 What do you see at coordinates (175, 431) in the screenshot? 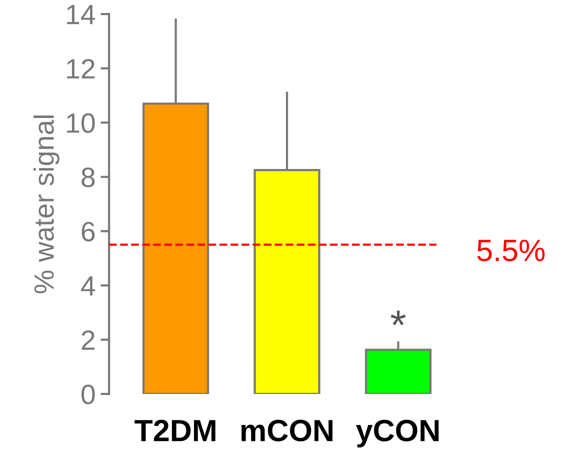
I see `x-tick-label: T2DM` at bounding box center [175, 431].